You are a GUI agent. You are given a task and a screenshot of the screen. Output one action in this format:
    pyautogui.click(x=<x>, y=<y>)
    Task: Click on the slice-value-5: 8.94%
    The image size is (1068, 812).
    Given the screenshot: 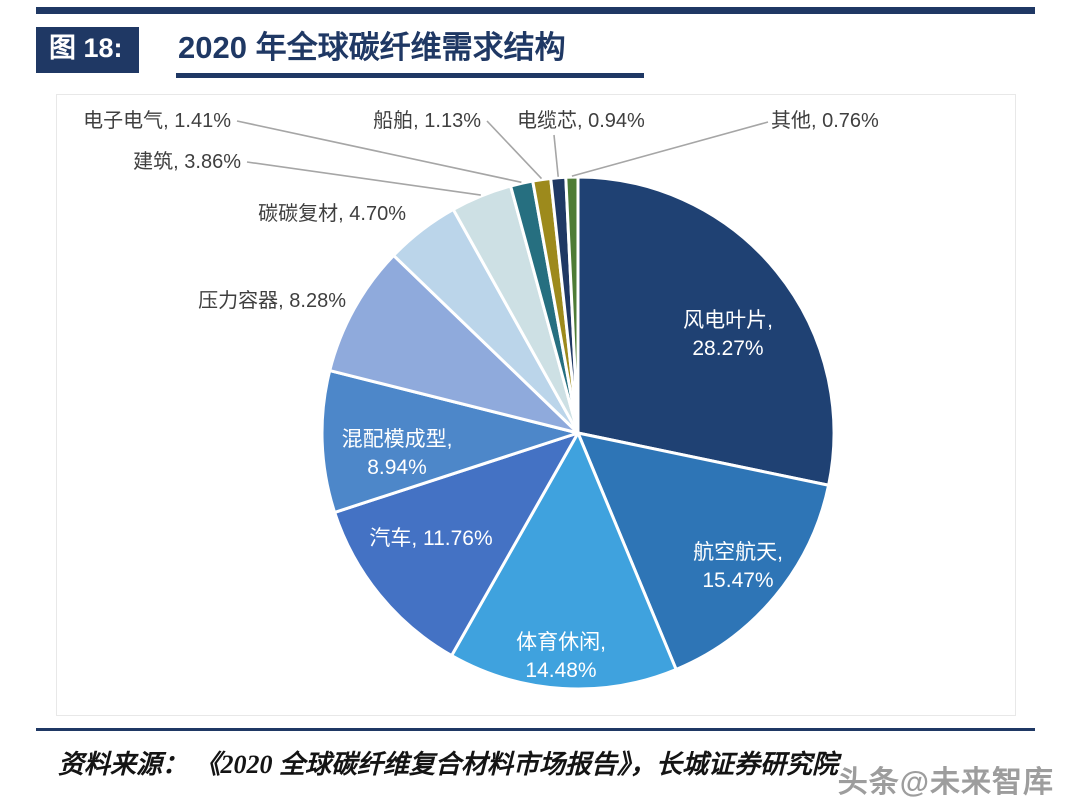 What is the action you would take?
    pyautogui.click(x=397, y=467)
    